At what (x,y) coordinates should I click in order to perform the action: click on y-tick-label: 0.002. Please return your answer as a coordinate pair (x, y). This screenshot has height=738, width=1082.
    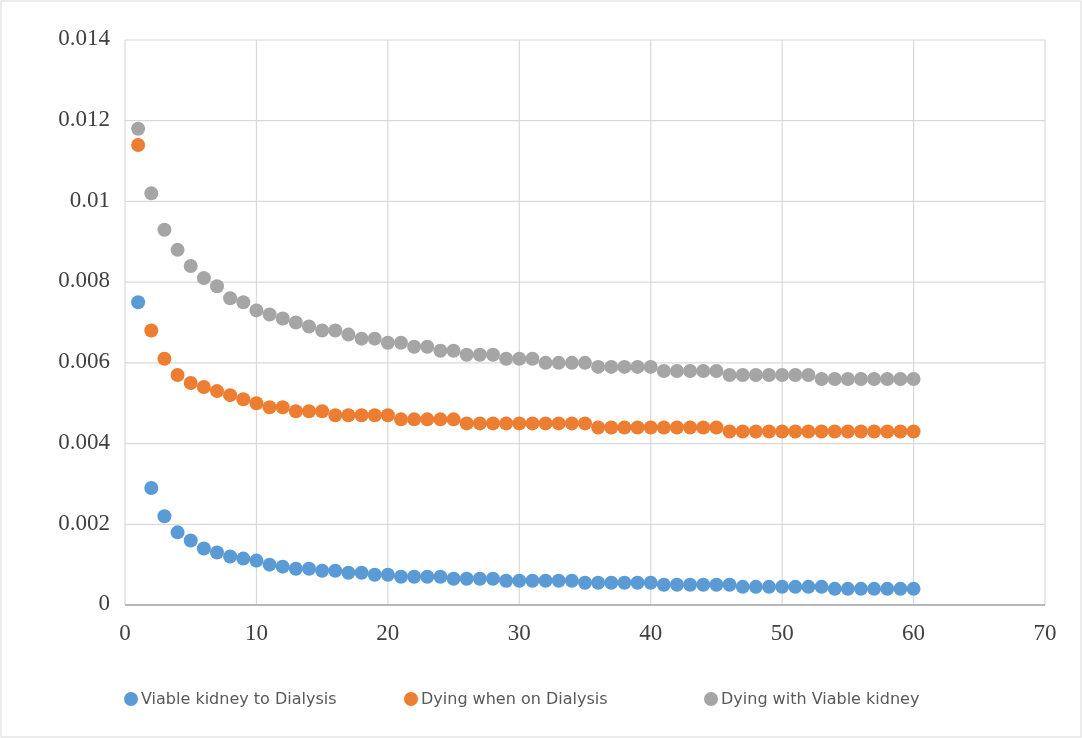
    Looking at the image, I should click on (84, 522).